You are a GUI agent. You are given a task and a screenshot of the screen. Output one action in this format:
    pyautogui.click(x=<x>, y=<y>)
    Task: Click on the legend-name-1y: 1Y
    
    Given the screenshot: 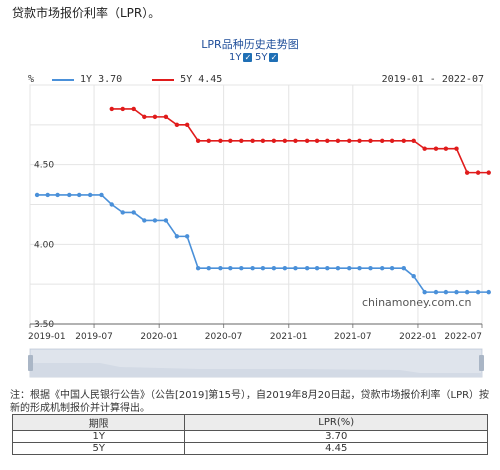 What is the action you would take?
    pyautogui.click(x=86, y=79)
    